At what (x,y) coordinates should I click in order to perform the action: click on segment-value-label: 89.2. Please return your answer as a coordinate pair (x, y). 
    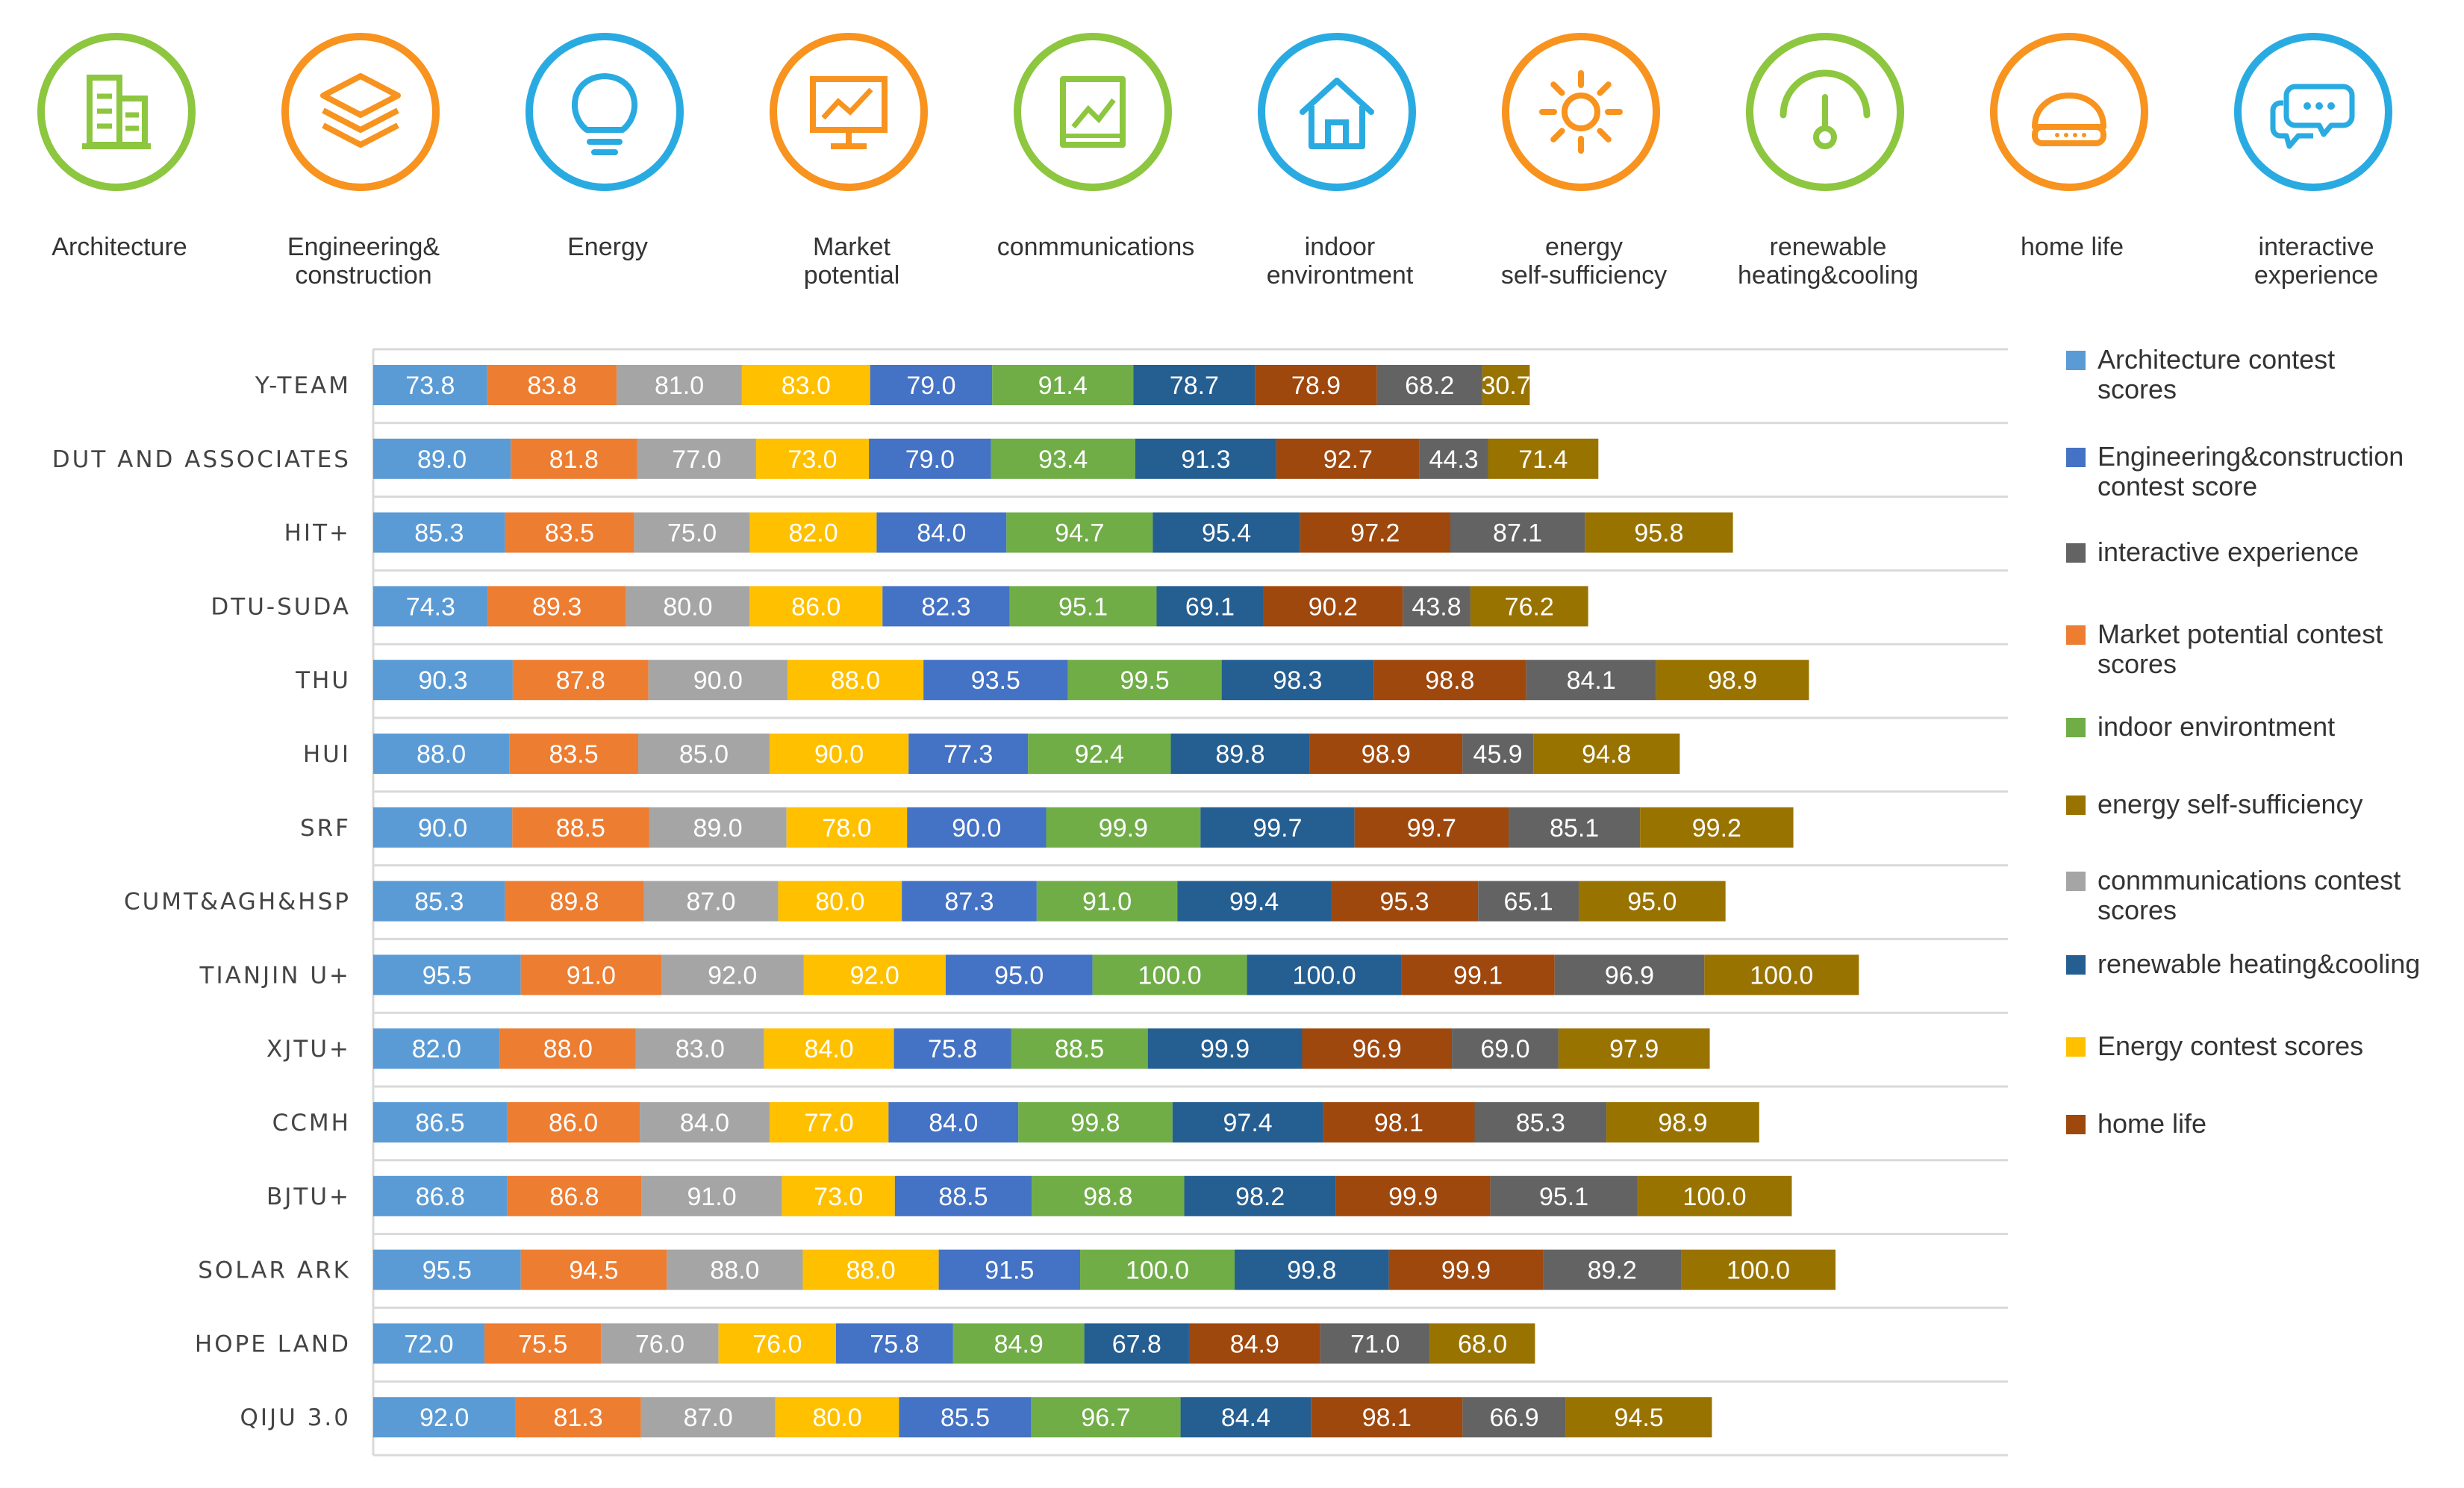
    Looking at the image, I should click on (1613, 1271).